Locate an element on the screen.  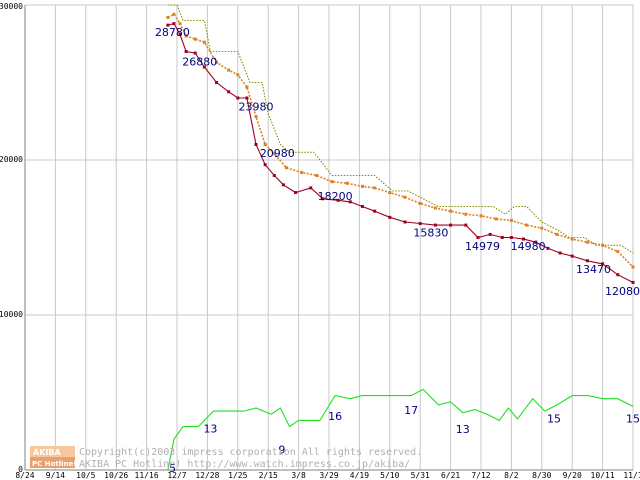
x-tick-label: 11/16 is located at coordinates (147, 475).